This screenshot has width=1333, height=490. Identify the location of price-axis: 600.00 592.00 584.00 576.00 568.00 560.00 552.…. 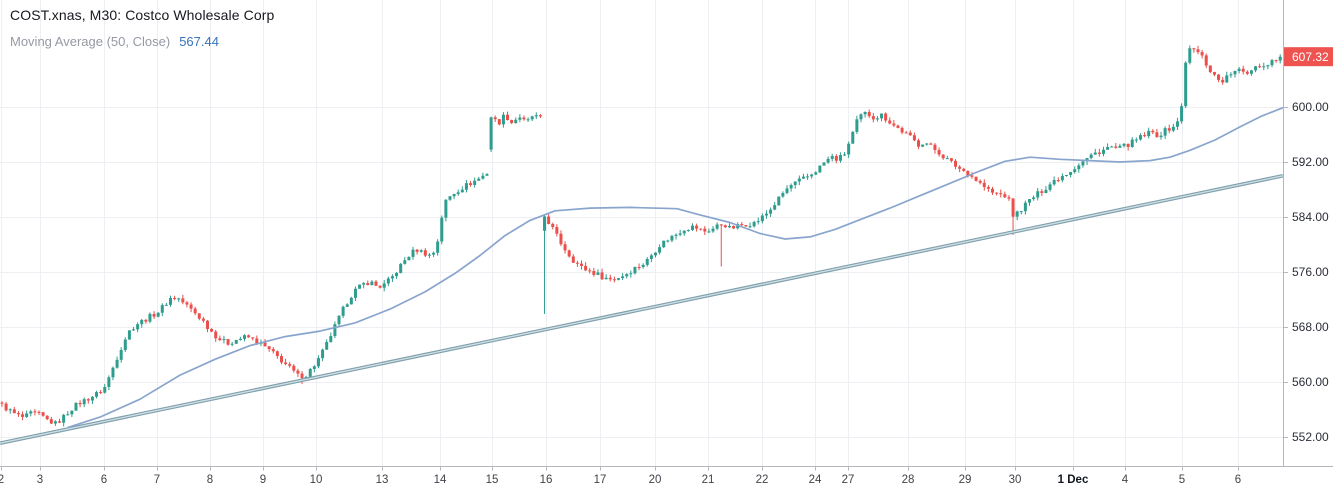
(1306, 272).